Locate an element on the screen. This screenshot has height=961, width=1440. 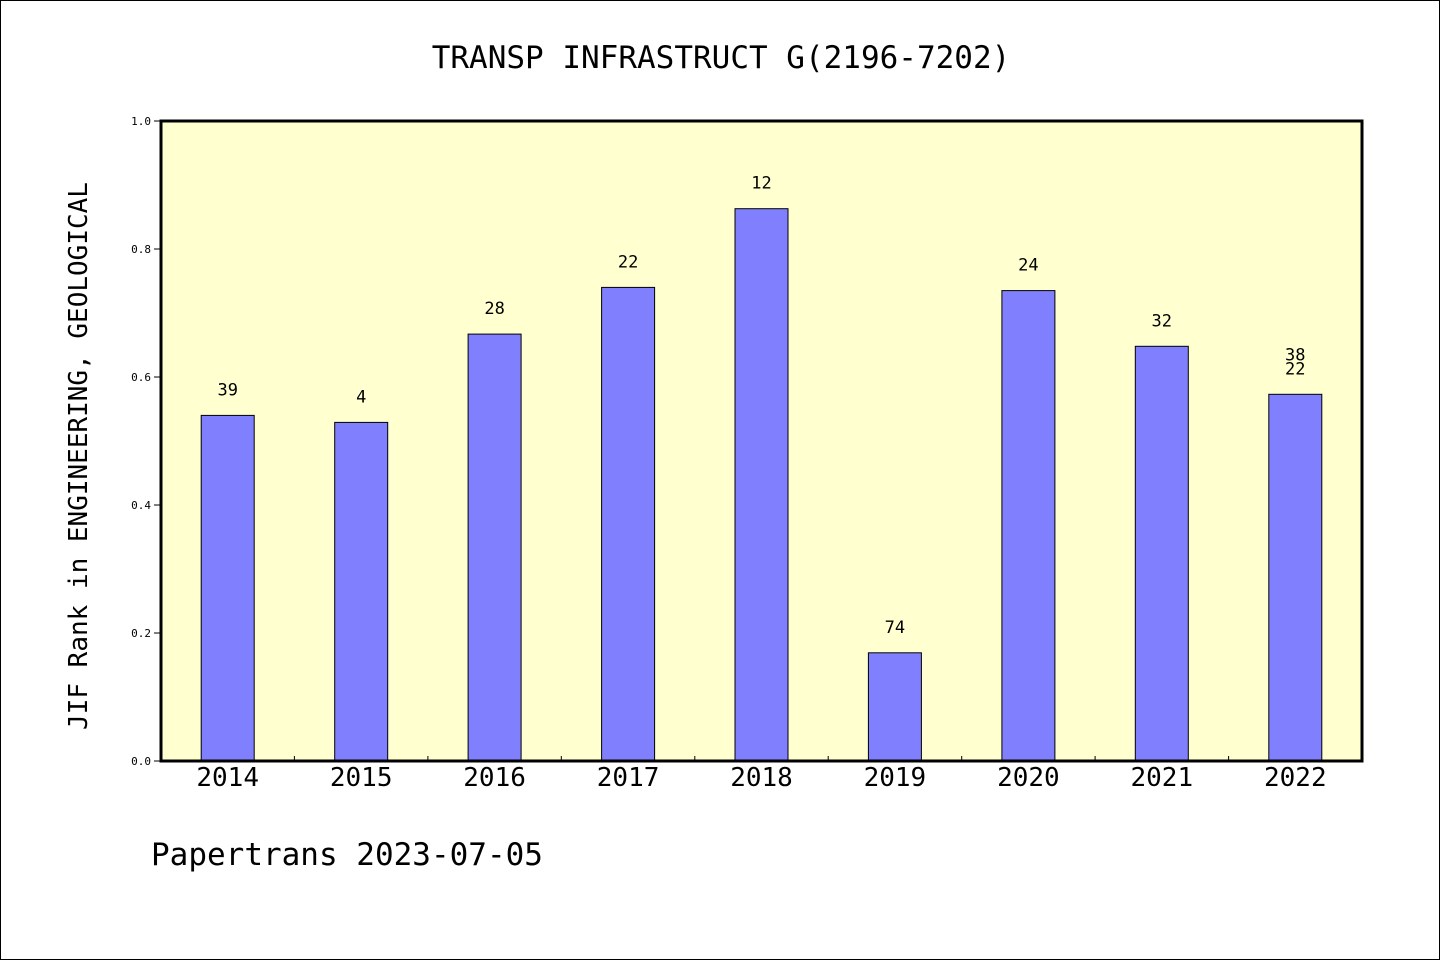
bar-2019 is located at coordinates (894, 707).